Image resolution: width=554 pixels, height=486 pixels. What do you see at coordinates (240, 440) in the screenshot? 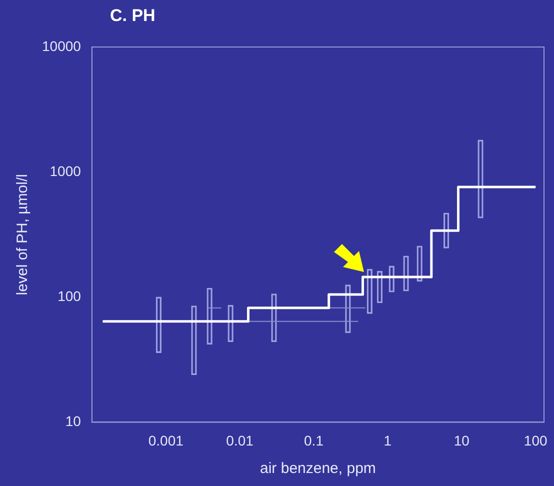
I see `x-tick-label: 0.01` at bounding box center [240, 440].